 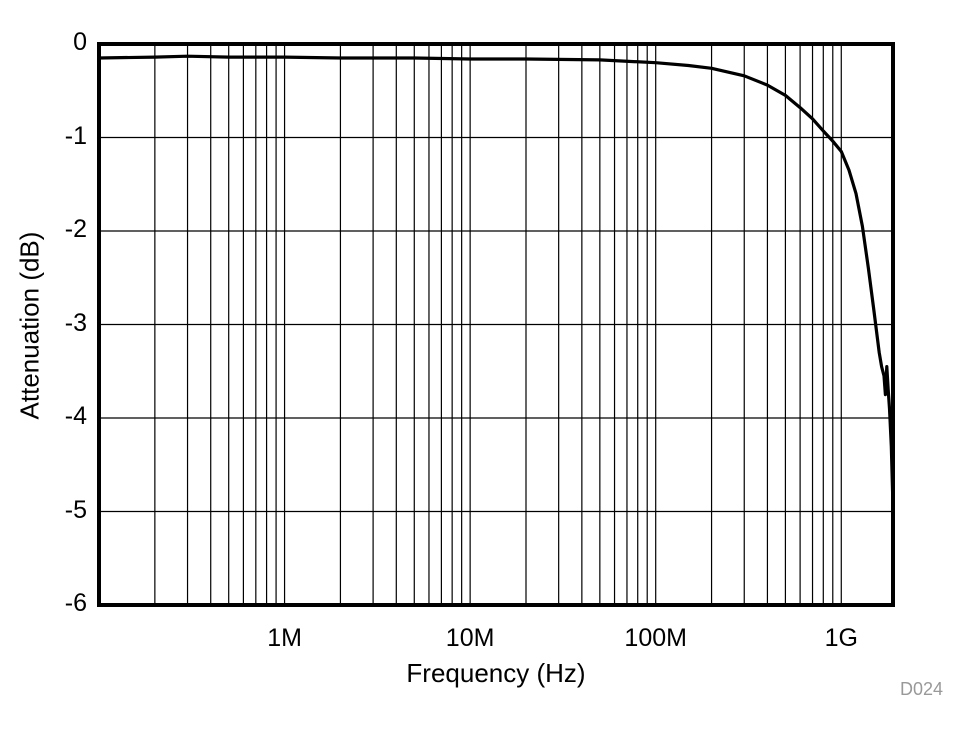 What do you see at coordinates (841, 638) in the screenshot?
I see `x-tick-label: 1G` at bounding box center [841, 638].